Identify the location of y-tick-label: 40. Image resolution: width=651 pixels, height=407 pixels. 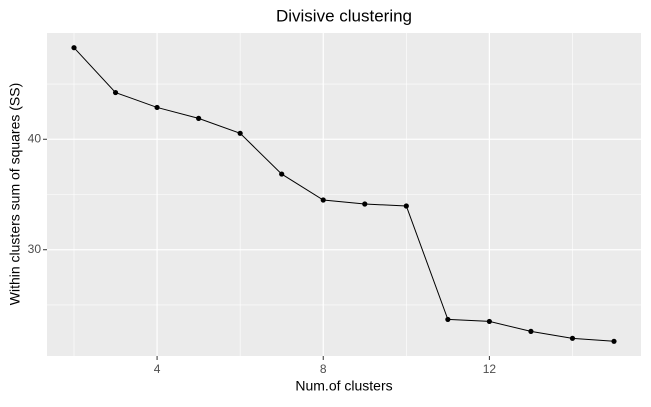
(35, 138).